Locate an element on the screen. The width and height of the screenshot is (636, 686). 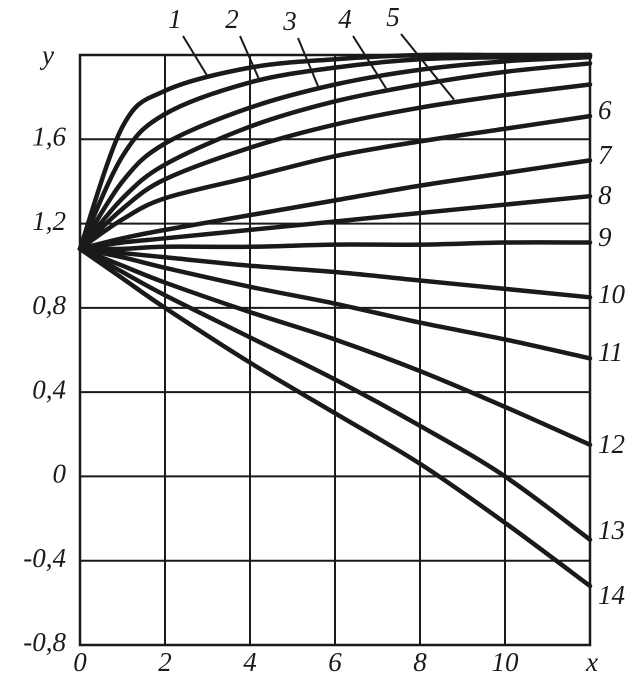
series-label: 2 is located at coordinates (232, 19).